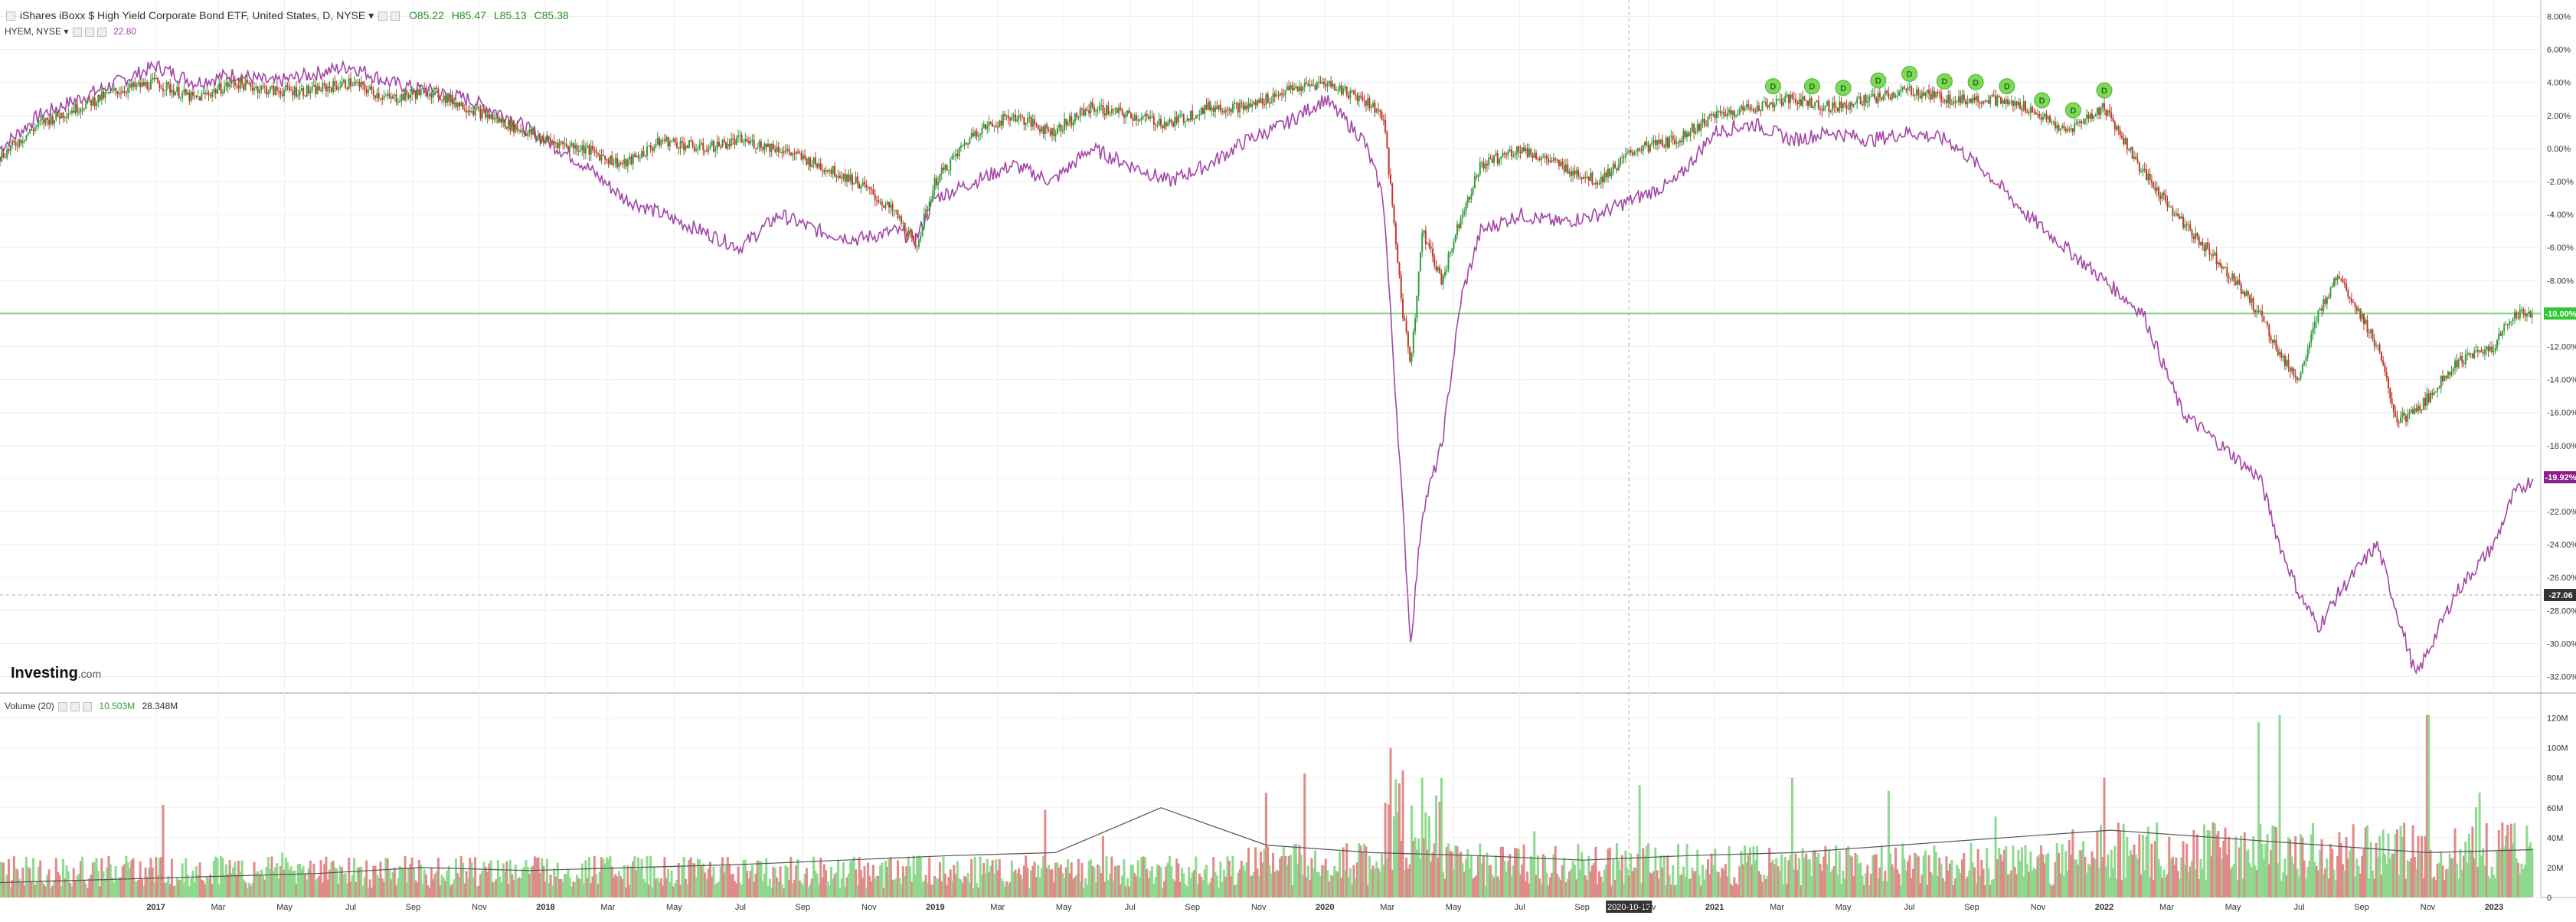 This screenshot has height=922, width=2576. What do you see at coordinates (1909, 907) in the screenshot?
I see `x-tick-label: Jul` at bounding box center [1909, 907].